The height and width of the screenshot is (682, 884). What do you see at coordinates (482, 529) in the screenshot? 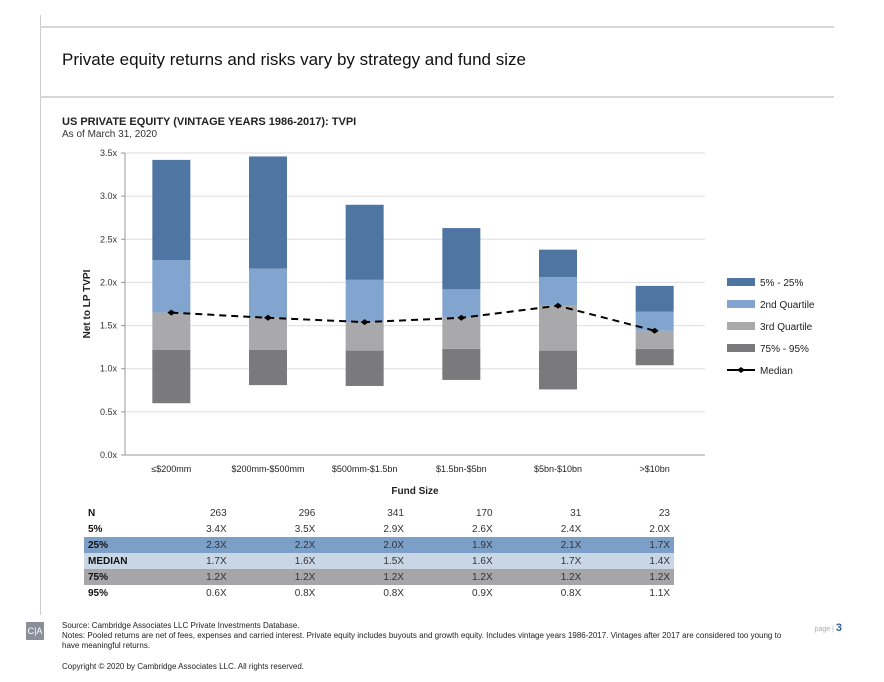
I see `table-cell: 2.6X` at bounding box center [482, 529].